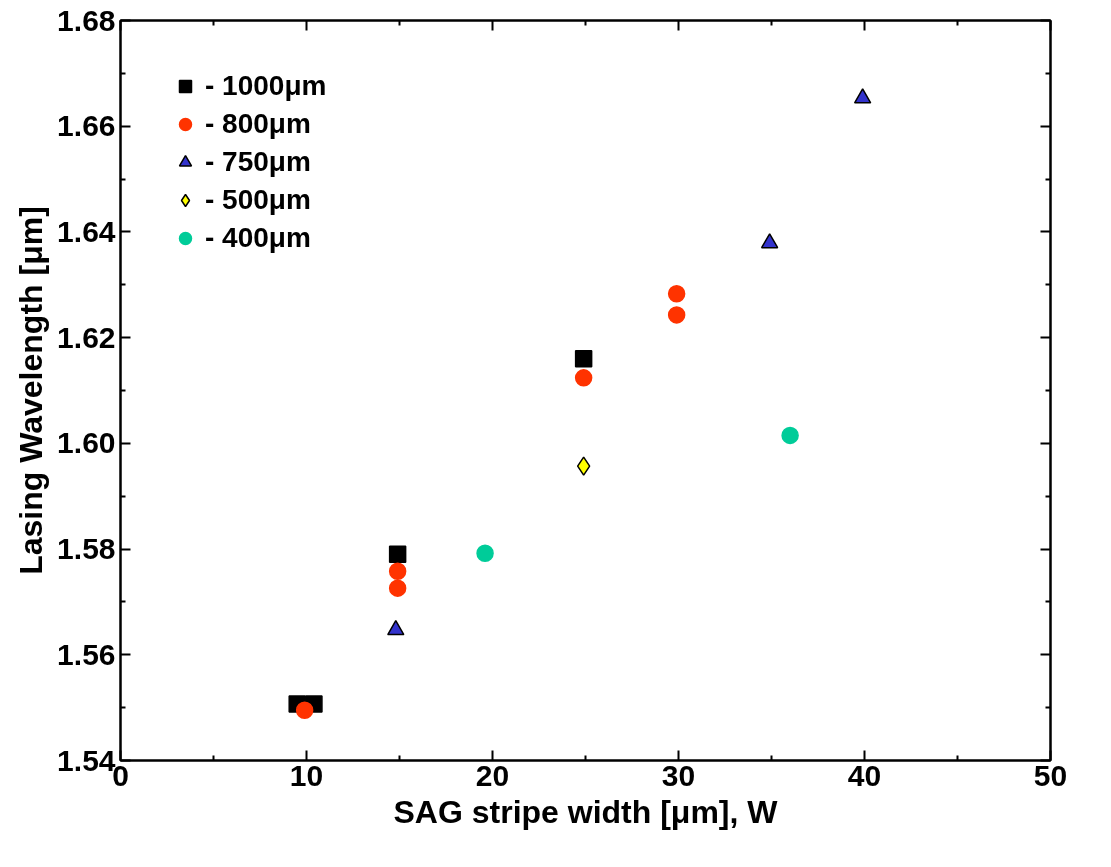 The height and width of the screenshot is (867, 1111). What do you see at coordinates (1050, 775) in the screenshot?
I see `x-tick-label: 50` at bounding box center [1050, 775].